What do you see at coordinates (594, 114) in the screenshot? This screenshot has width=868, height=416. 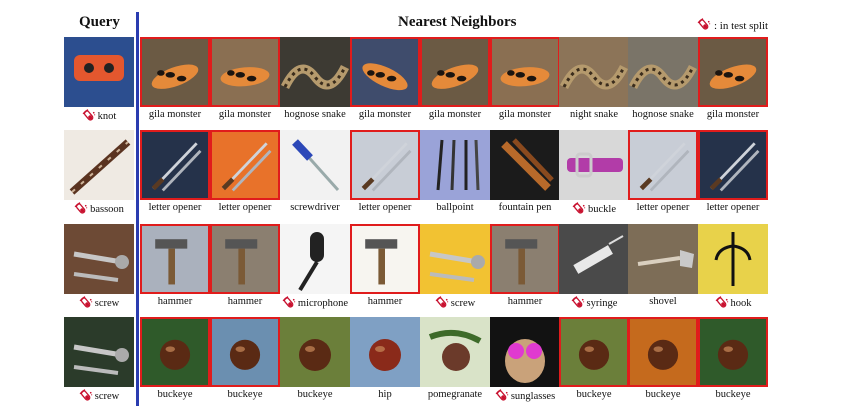 I see `class-label: night snake` at bounding box center [594, 114].